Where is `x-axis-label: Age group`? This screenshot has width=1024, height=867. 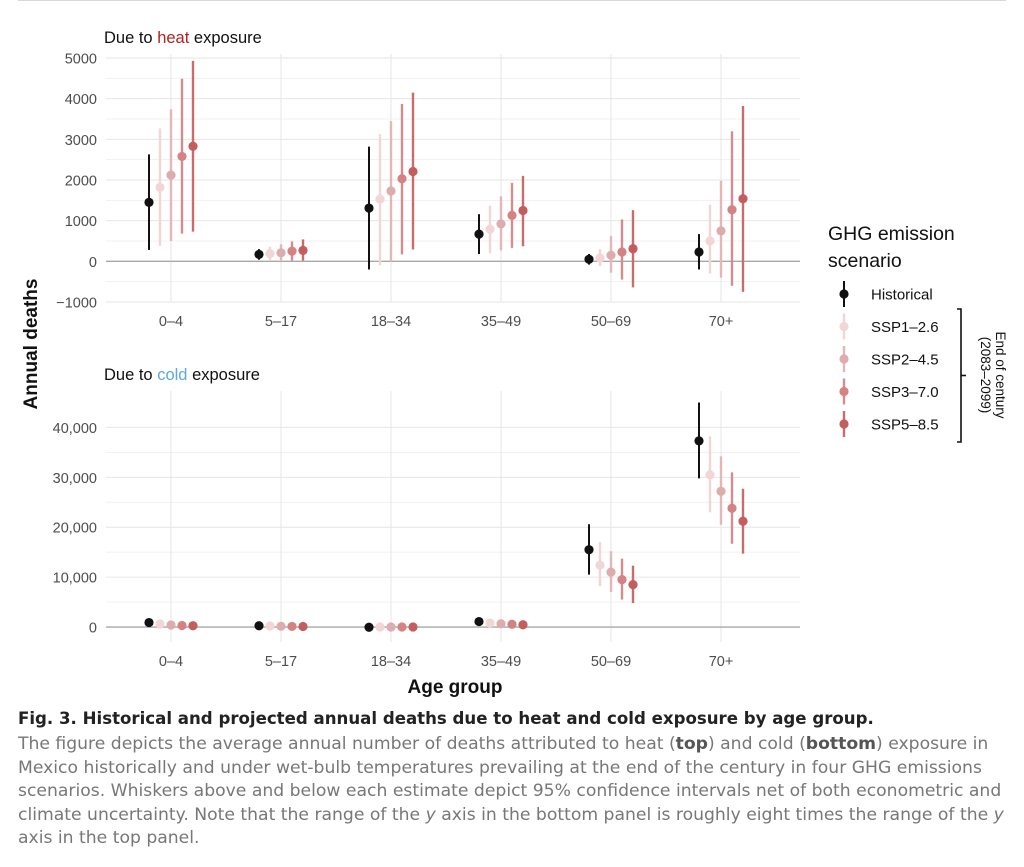
x-axis-label: Age group is located at coordinates (455, 687).